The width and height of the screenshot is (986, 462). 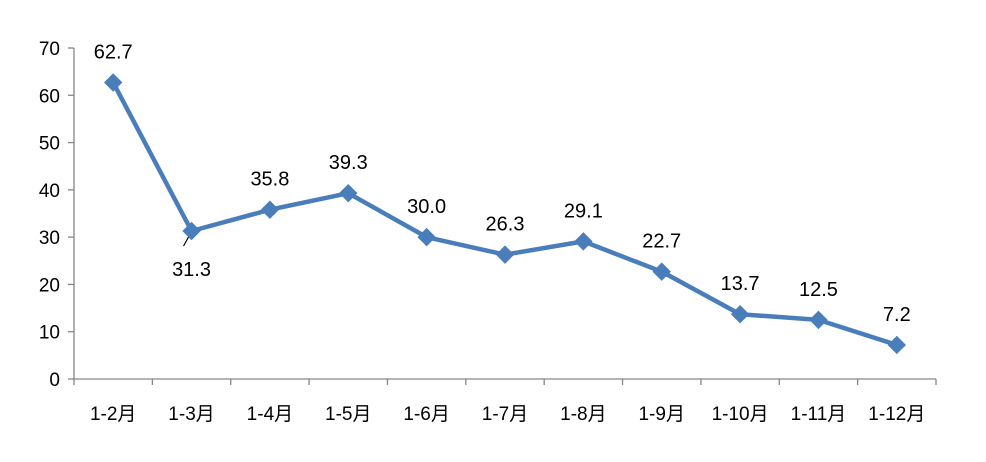 I want to click on y-tick-label: 70, so click(x=49, y=49).